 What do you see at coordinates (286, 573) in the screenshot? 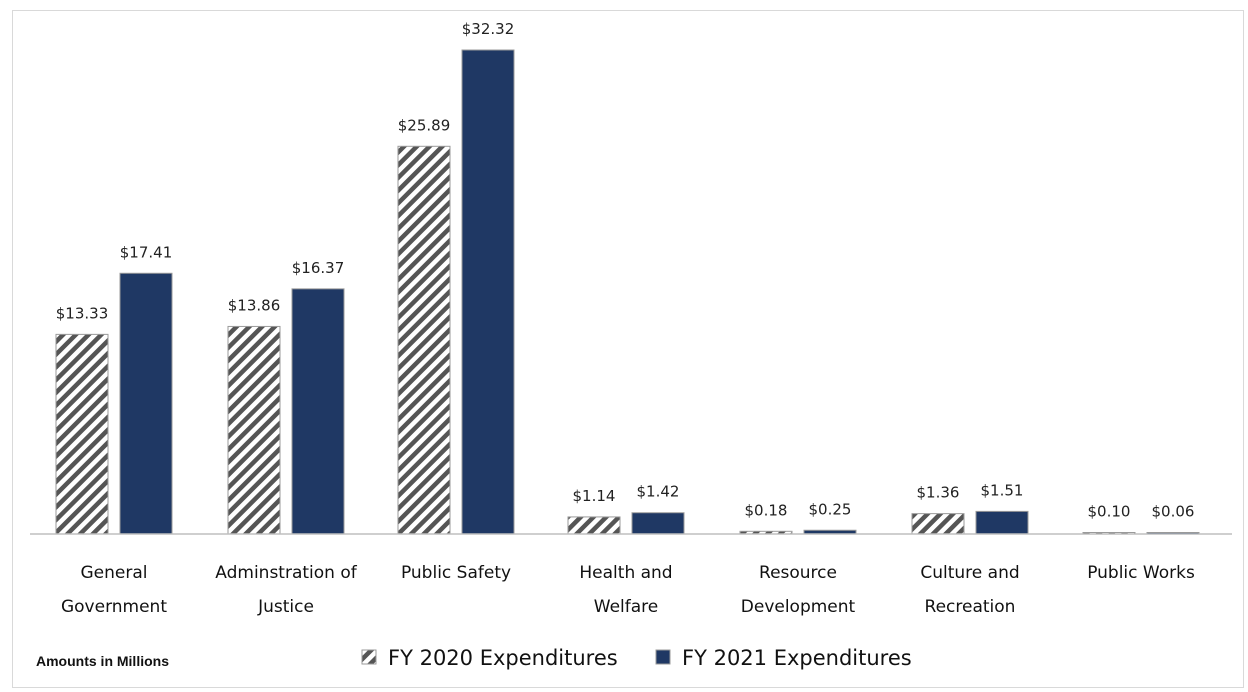
I see `category-label-1-line-0: Adminstration of` at bounding box center [286, 573].